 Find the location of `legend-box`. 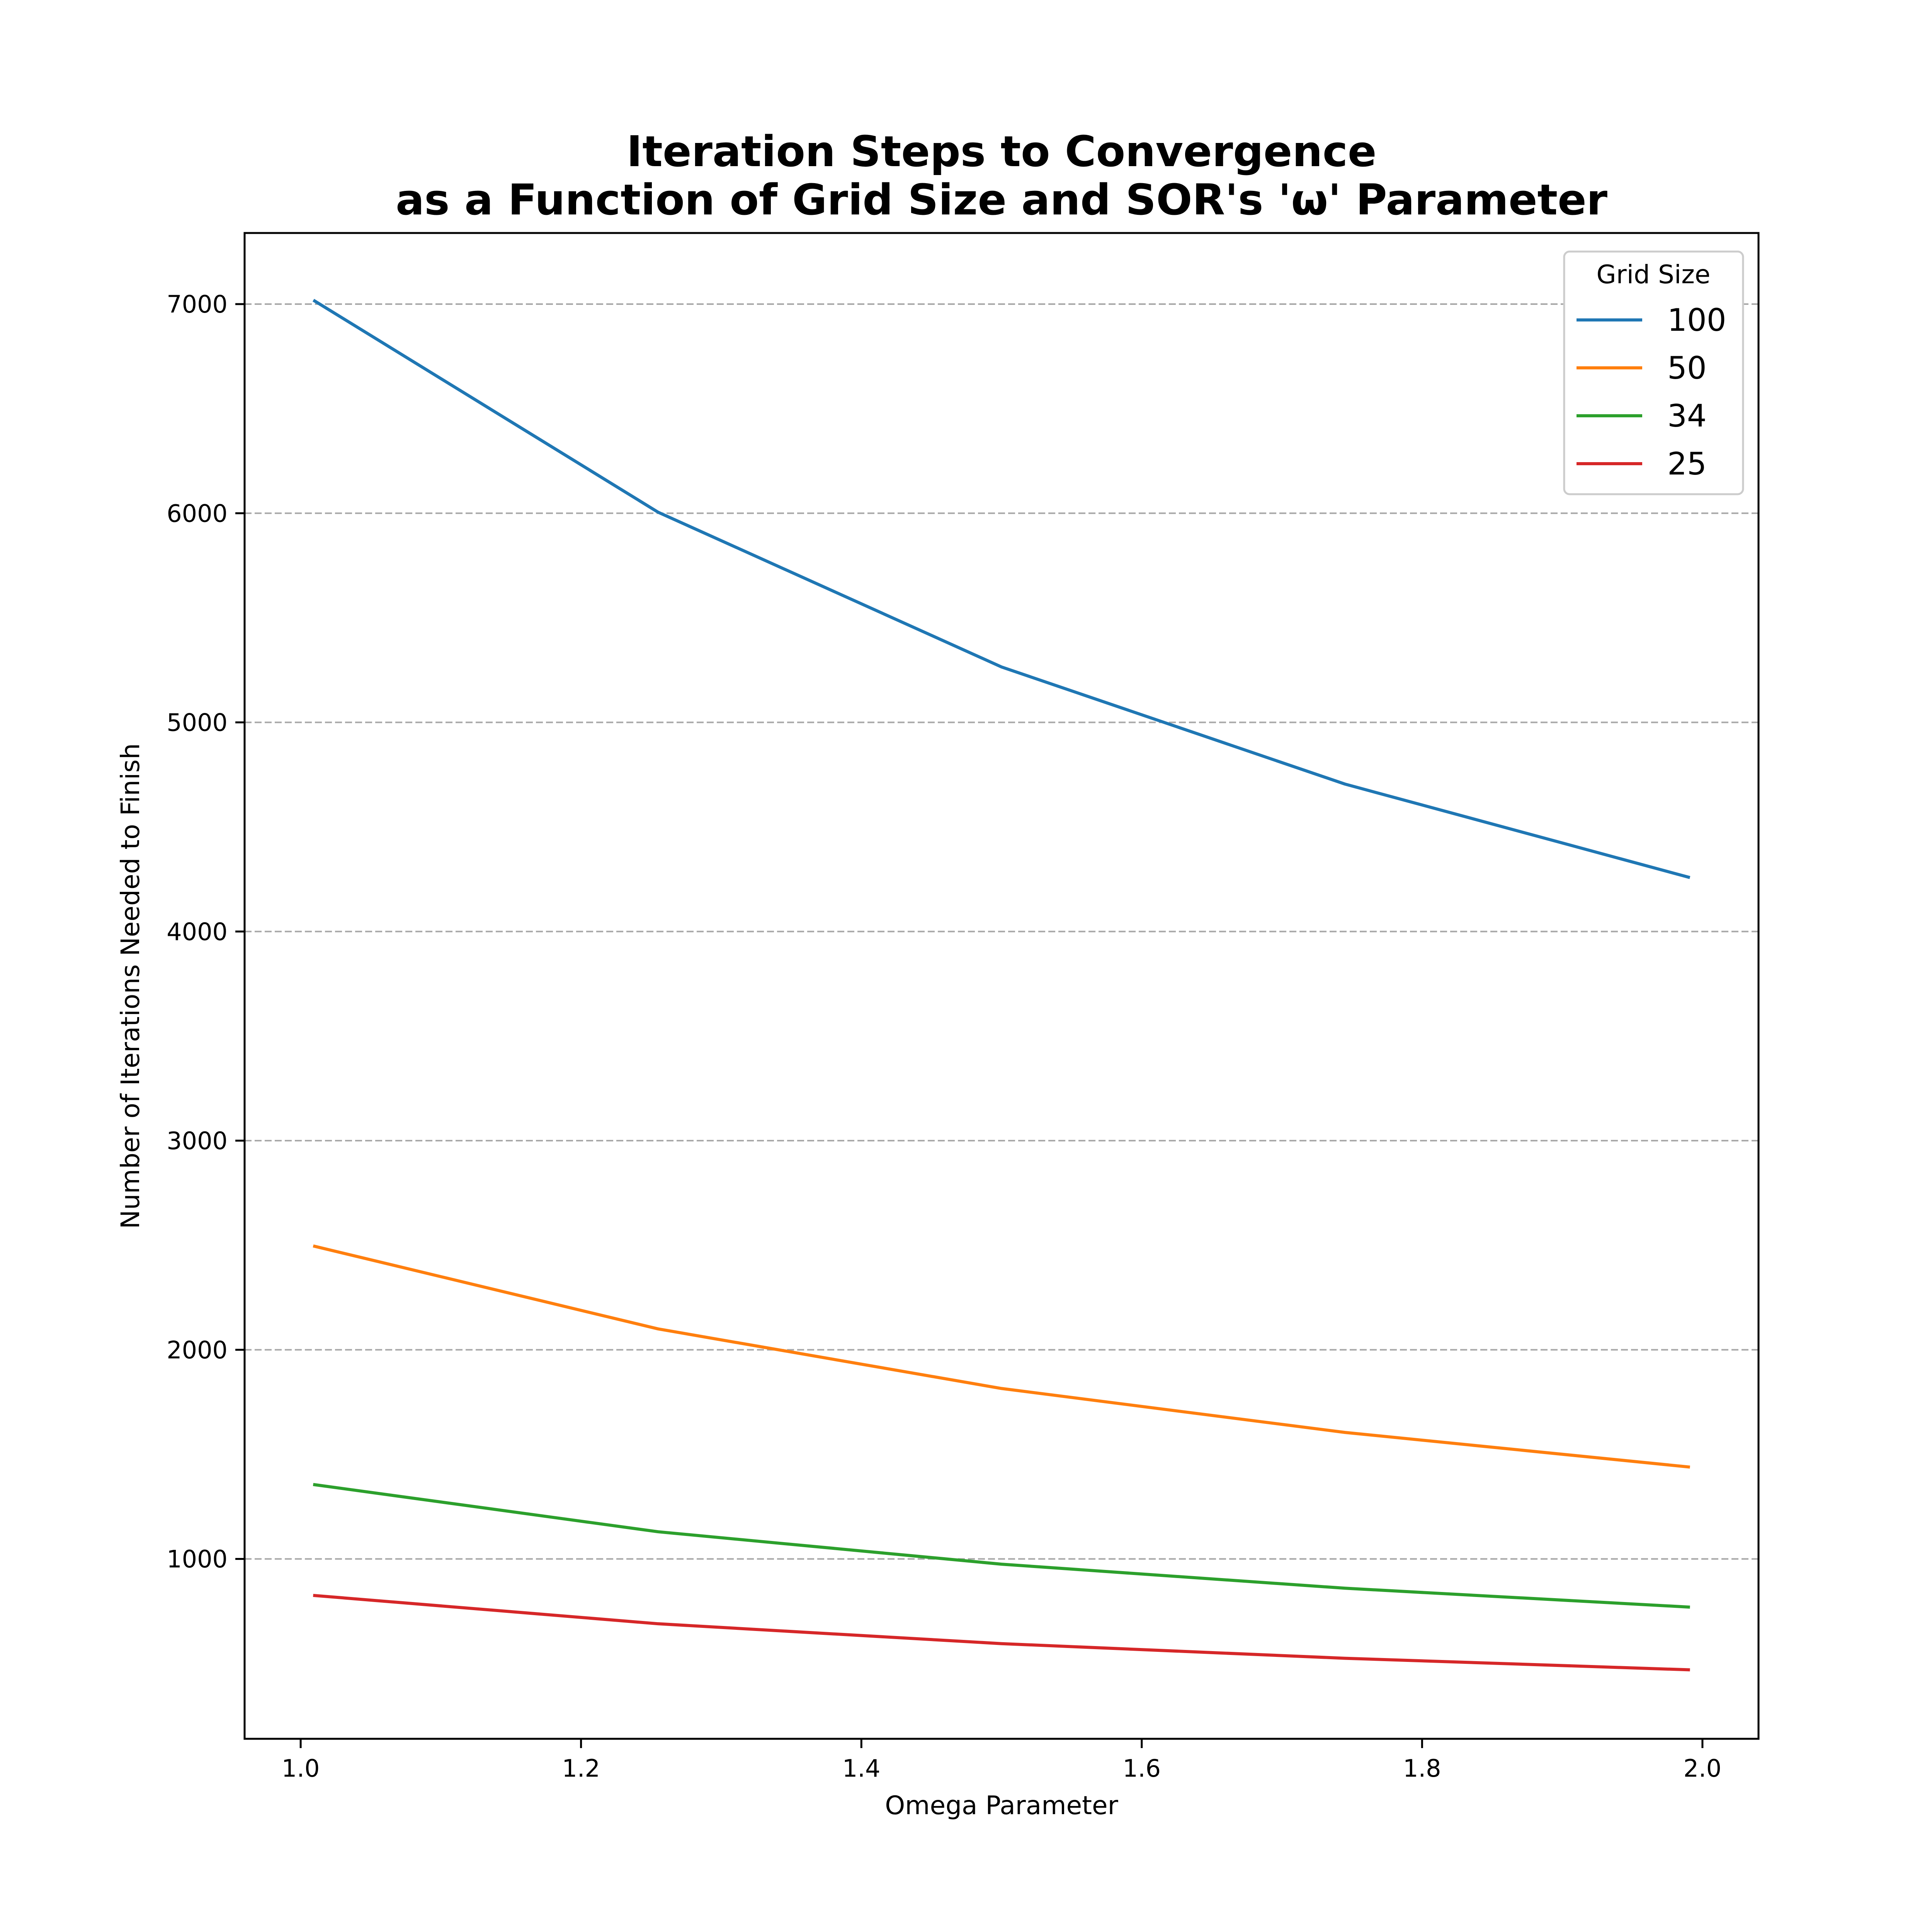

legend-box is located at coordinates (1654, 372).